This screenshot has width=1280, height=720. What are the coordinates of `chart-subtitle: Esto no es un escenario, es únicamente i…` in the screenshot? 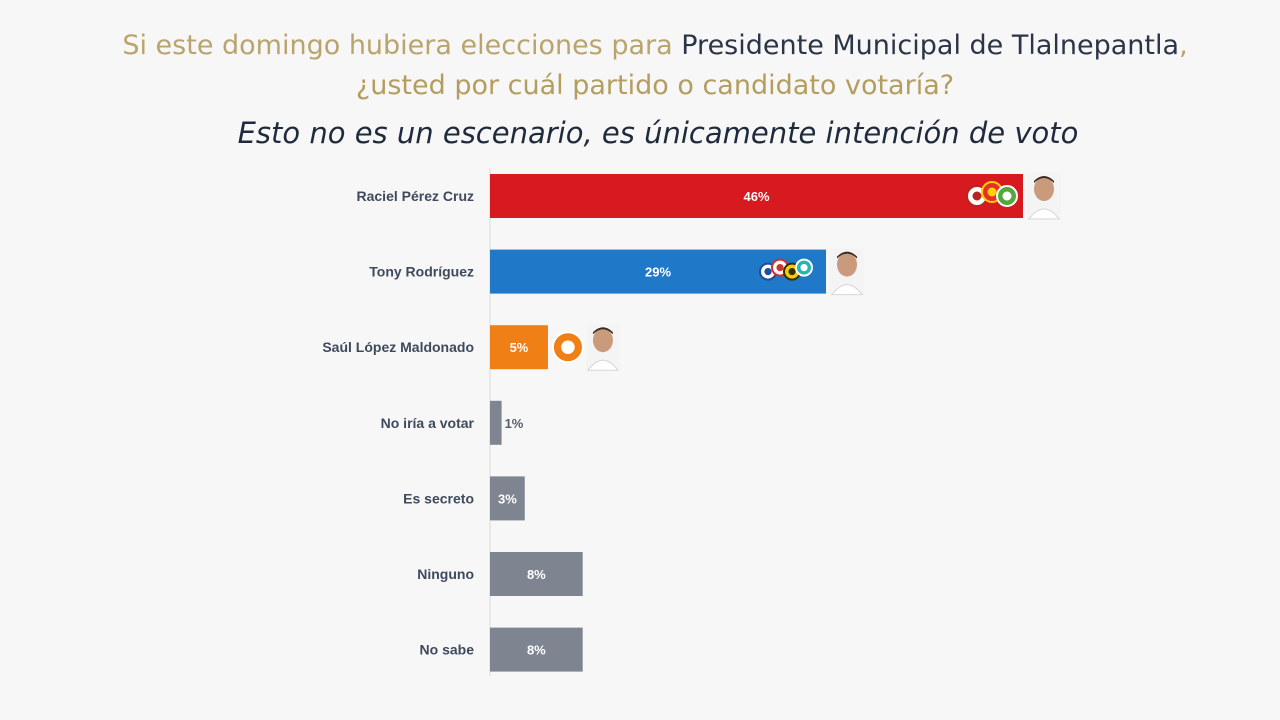 It's located at (658, 133).